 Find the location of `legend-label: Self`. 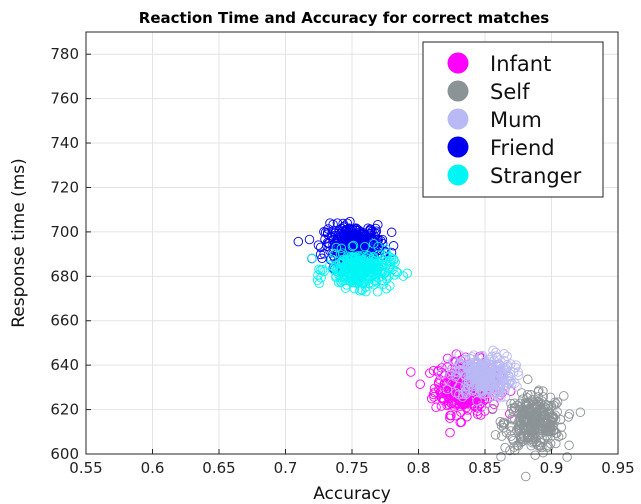

legend-label: Self is located at coordinates (510, 92).